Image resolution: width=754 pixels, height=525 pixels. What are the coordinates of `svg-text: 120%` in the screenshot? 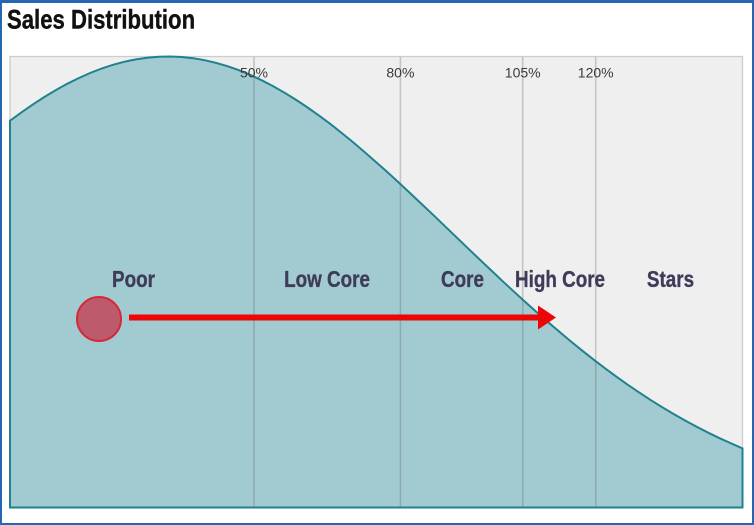 It's located at (596, 73).